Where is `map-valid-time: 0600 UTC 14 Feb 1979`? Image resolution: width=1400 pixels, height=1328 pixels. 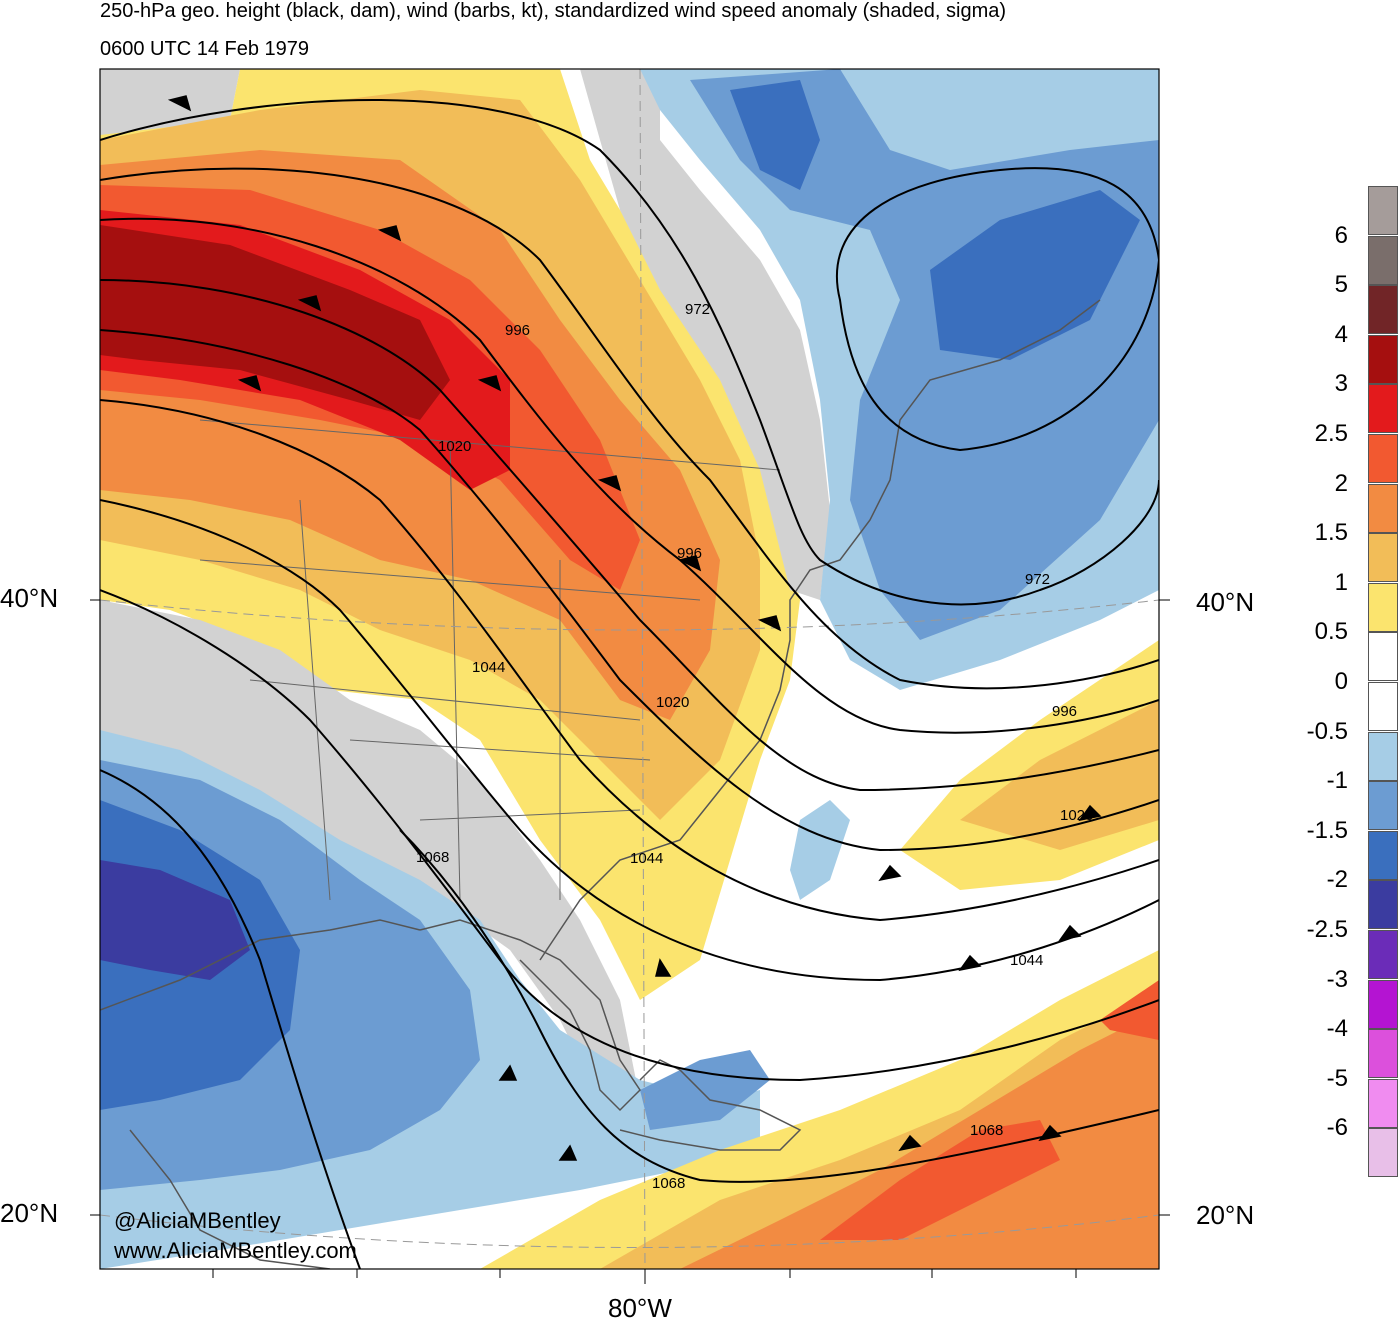 map-valid-time: 0600 UTC 14 Feb 1979 is located at coordinates (205, 49).